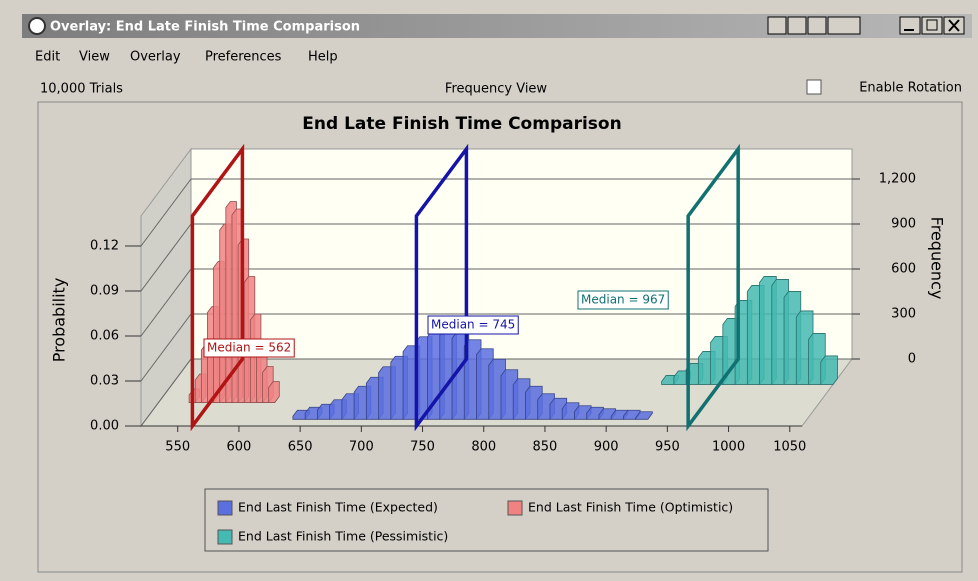  I want to click on x-tick-label: 800, so click(483, 447).